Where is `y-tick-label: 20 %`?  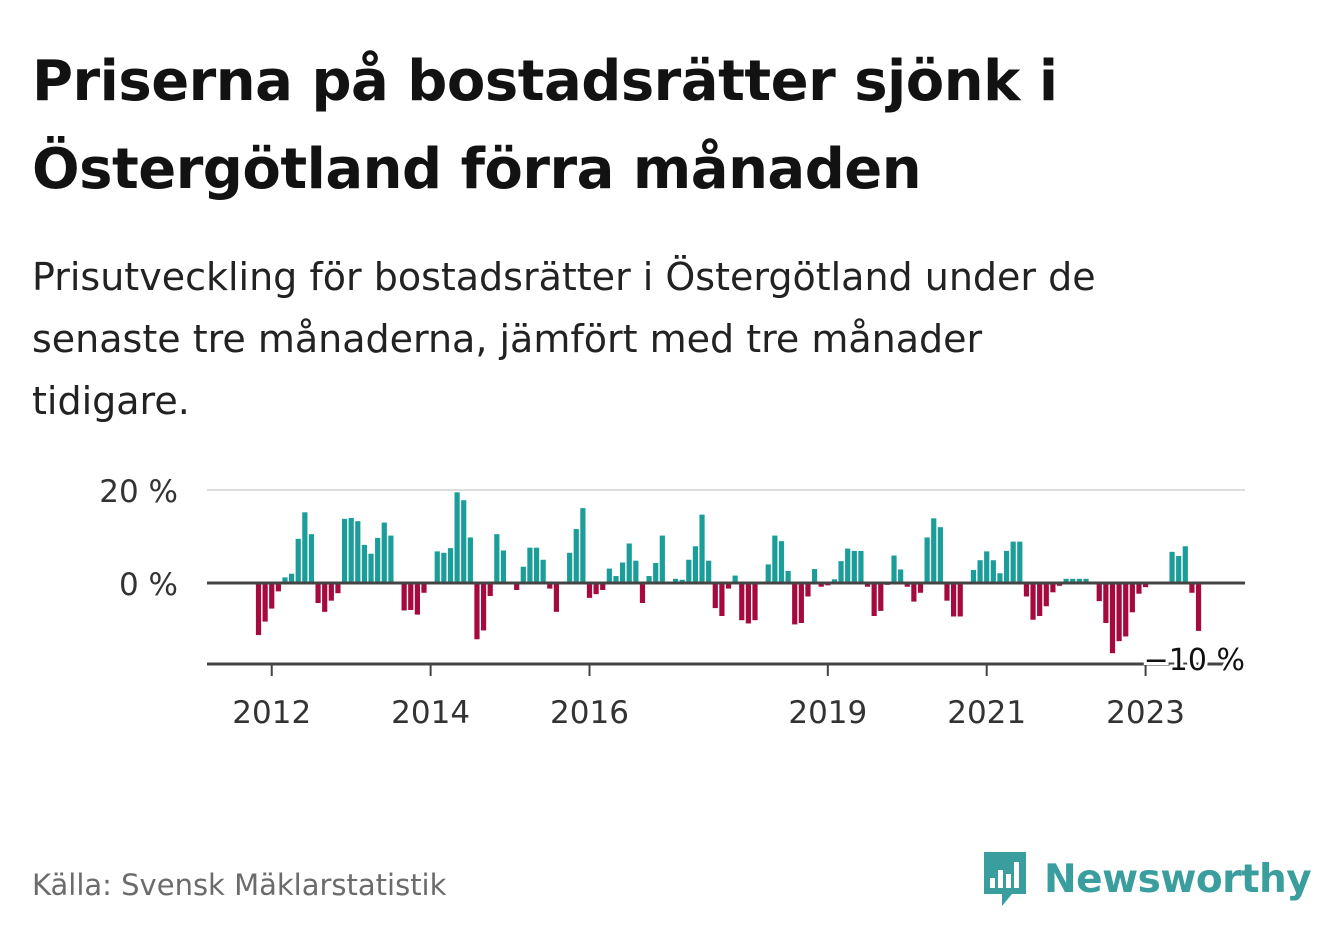
y-tick-label: 20 % is located at coordinates (138, 492).